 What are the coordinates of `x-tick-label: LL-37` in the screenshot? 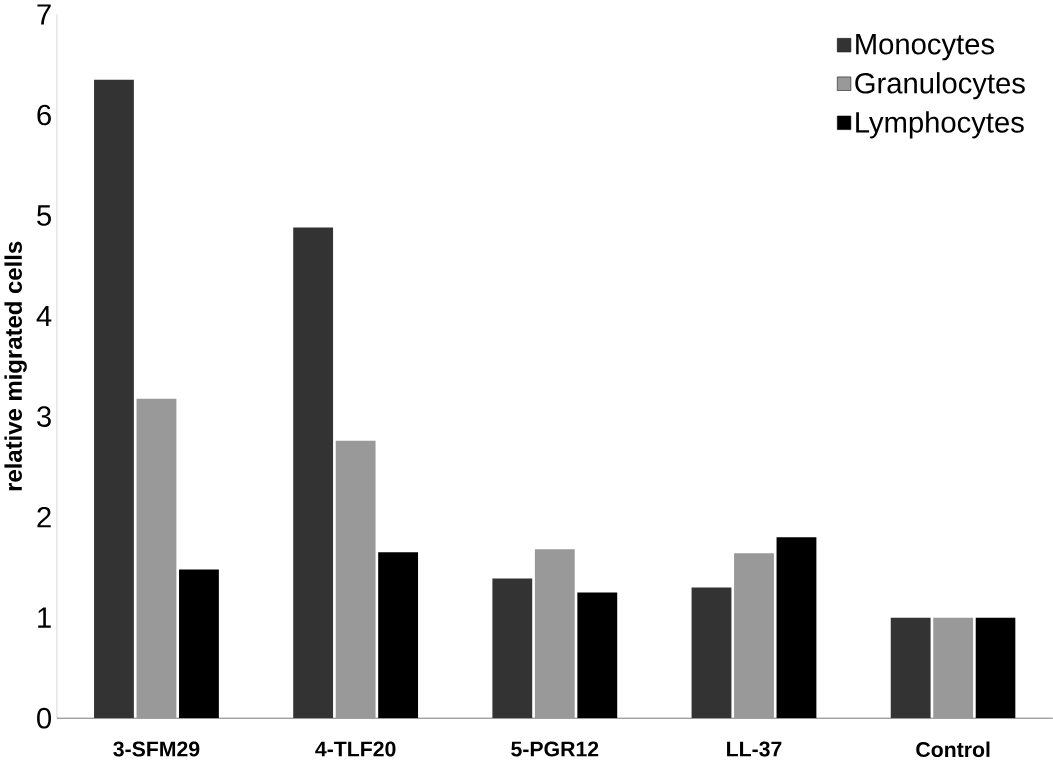 It's located at (754, 749).